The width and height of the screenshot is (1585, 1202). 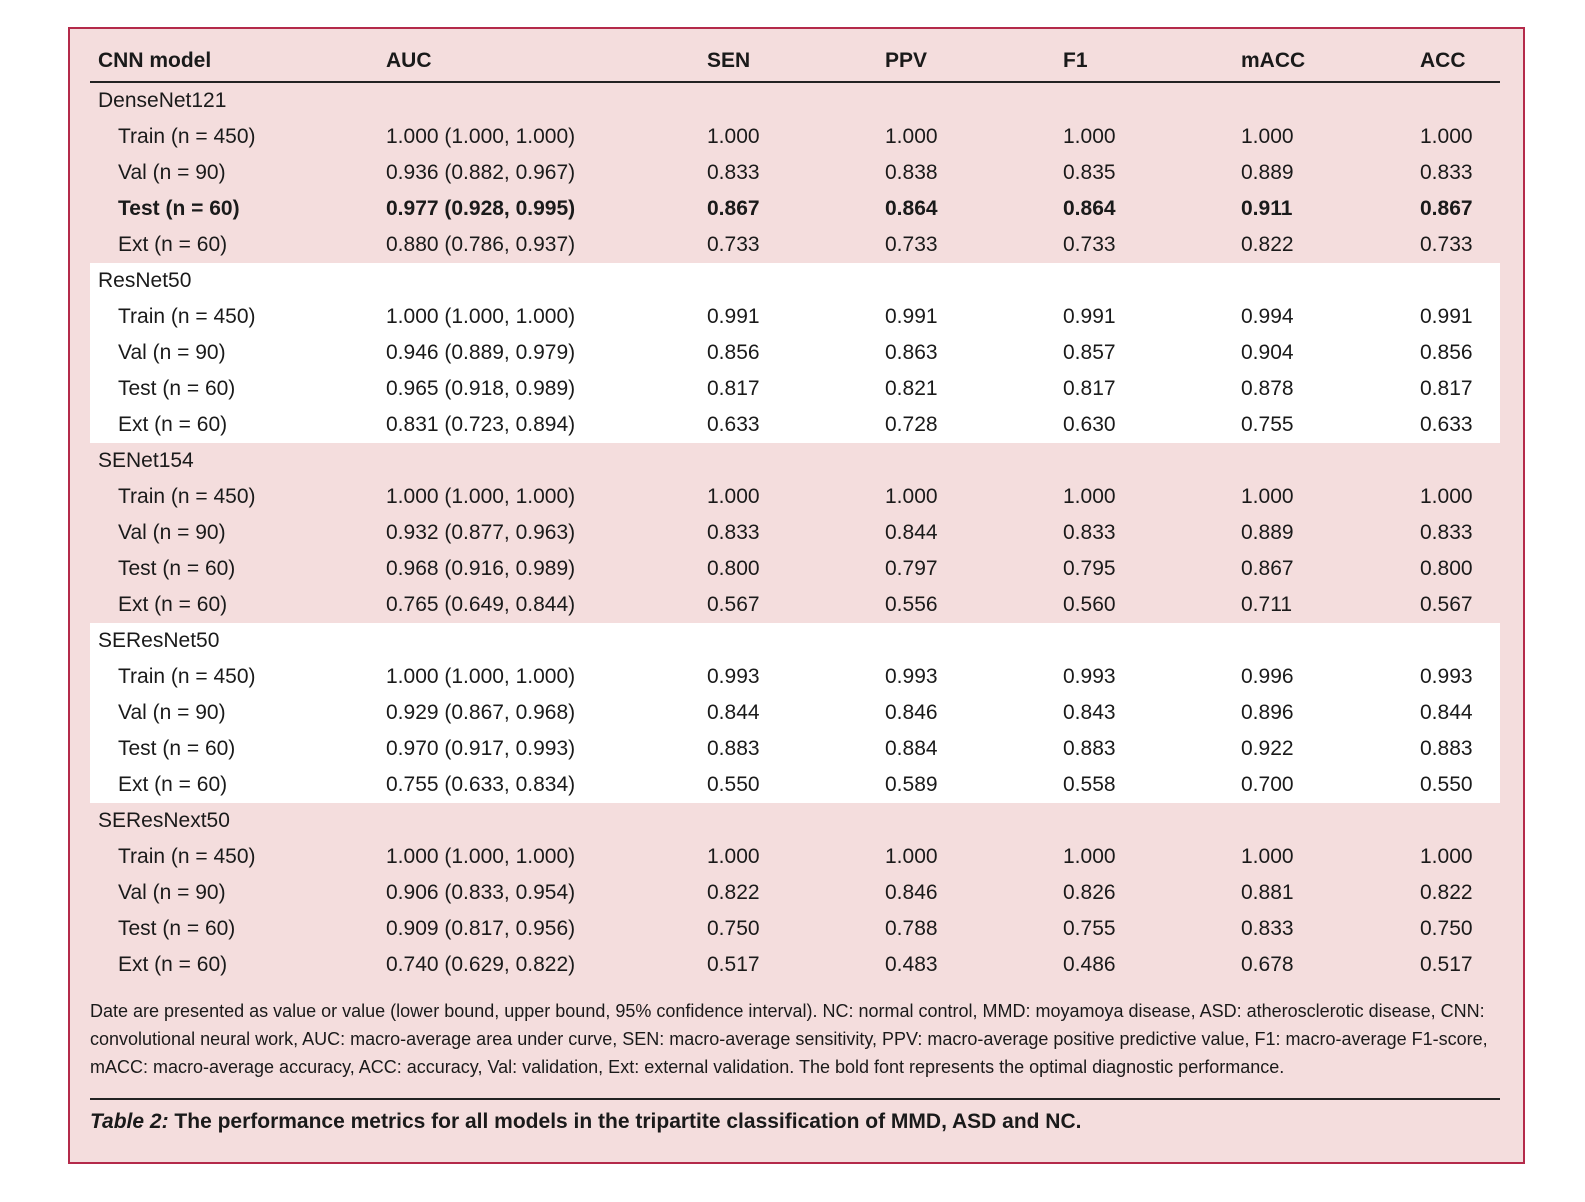 I want to click on cell-auc: 0.740 (0.629, 0.822), so click(x=481, y=964).